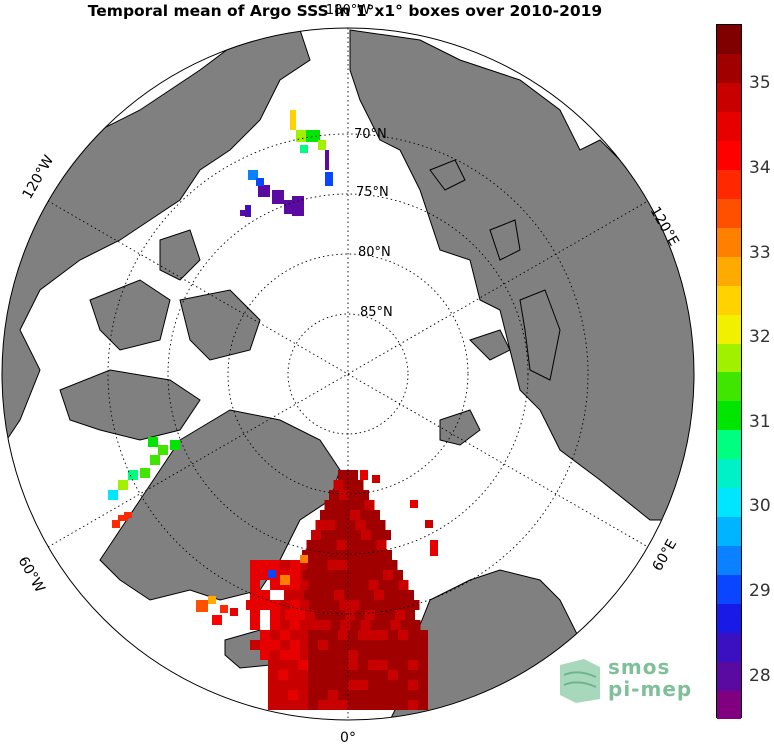 This screenshot has width=774, height=746. Describe the element at coordinates (130, 405) in the screenshot. I see `land-ellesmere` at that location.